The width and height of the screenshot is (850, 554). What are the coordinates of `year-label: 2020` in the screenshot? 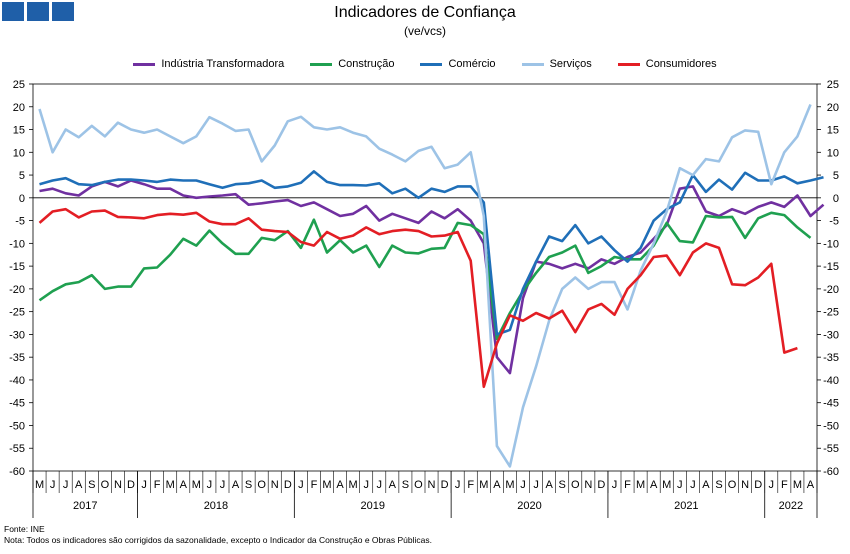 It's located at (529, 506).